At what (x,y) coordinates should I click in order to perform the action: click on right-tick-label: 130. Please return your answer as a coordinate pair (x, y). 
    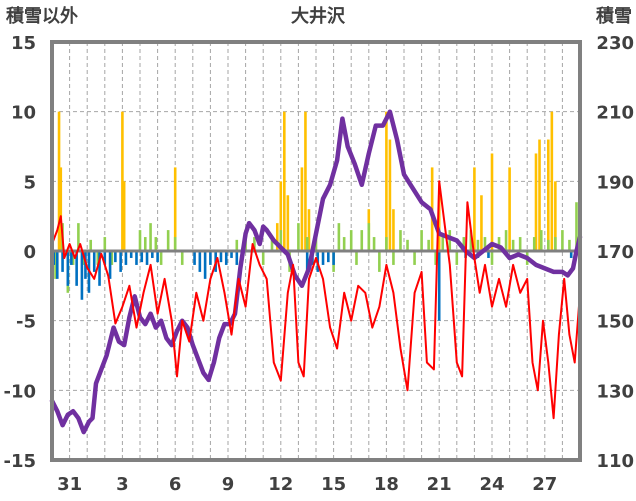
    Looking at the image, I should click on (615, 391).